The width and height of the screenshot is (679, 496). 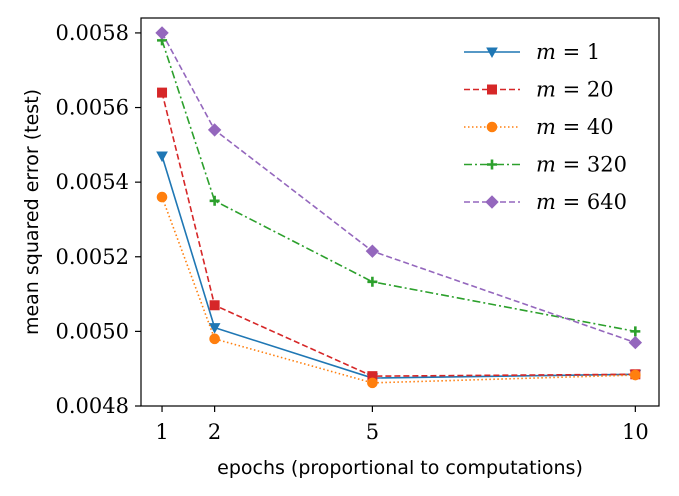 What do you see at coordinates (372, 432) in the screenshot?
I see `x-tick-label: 5` at bounding box center [372, 432].